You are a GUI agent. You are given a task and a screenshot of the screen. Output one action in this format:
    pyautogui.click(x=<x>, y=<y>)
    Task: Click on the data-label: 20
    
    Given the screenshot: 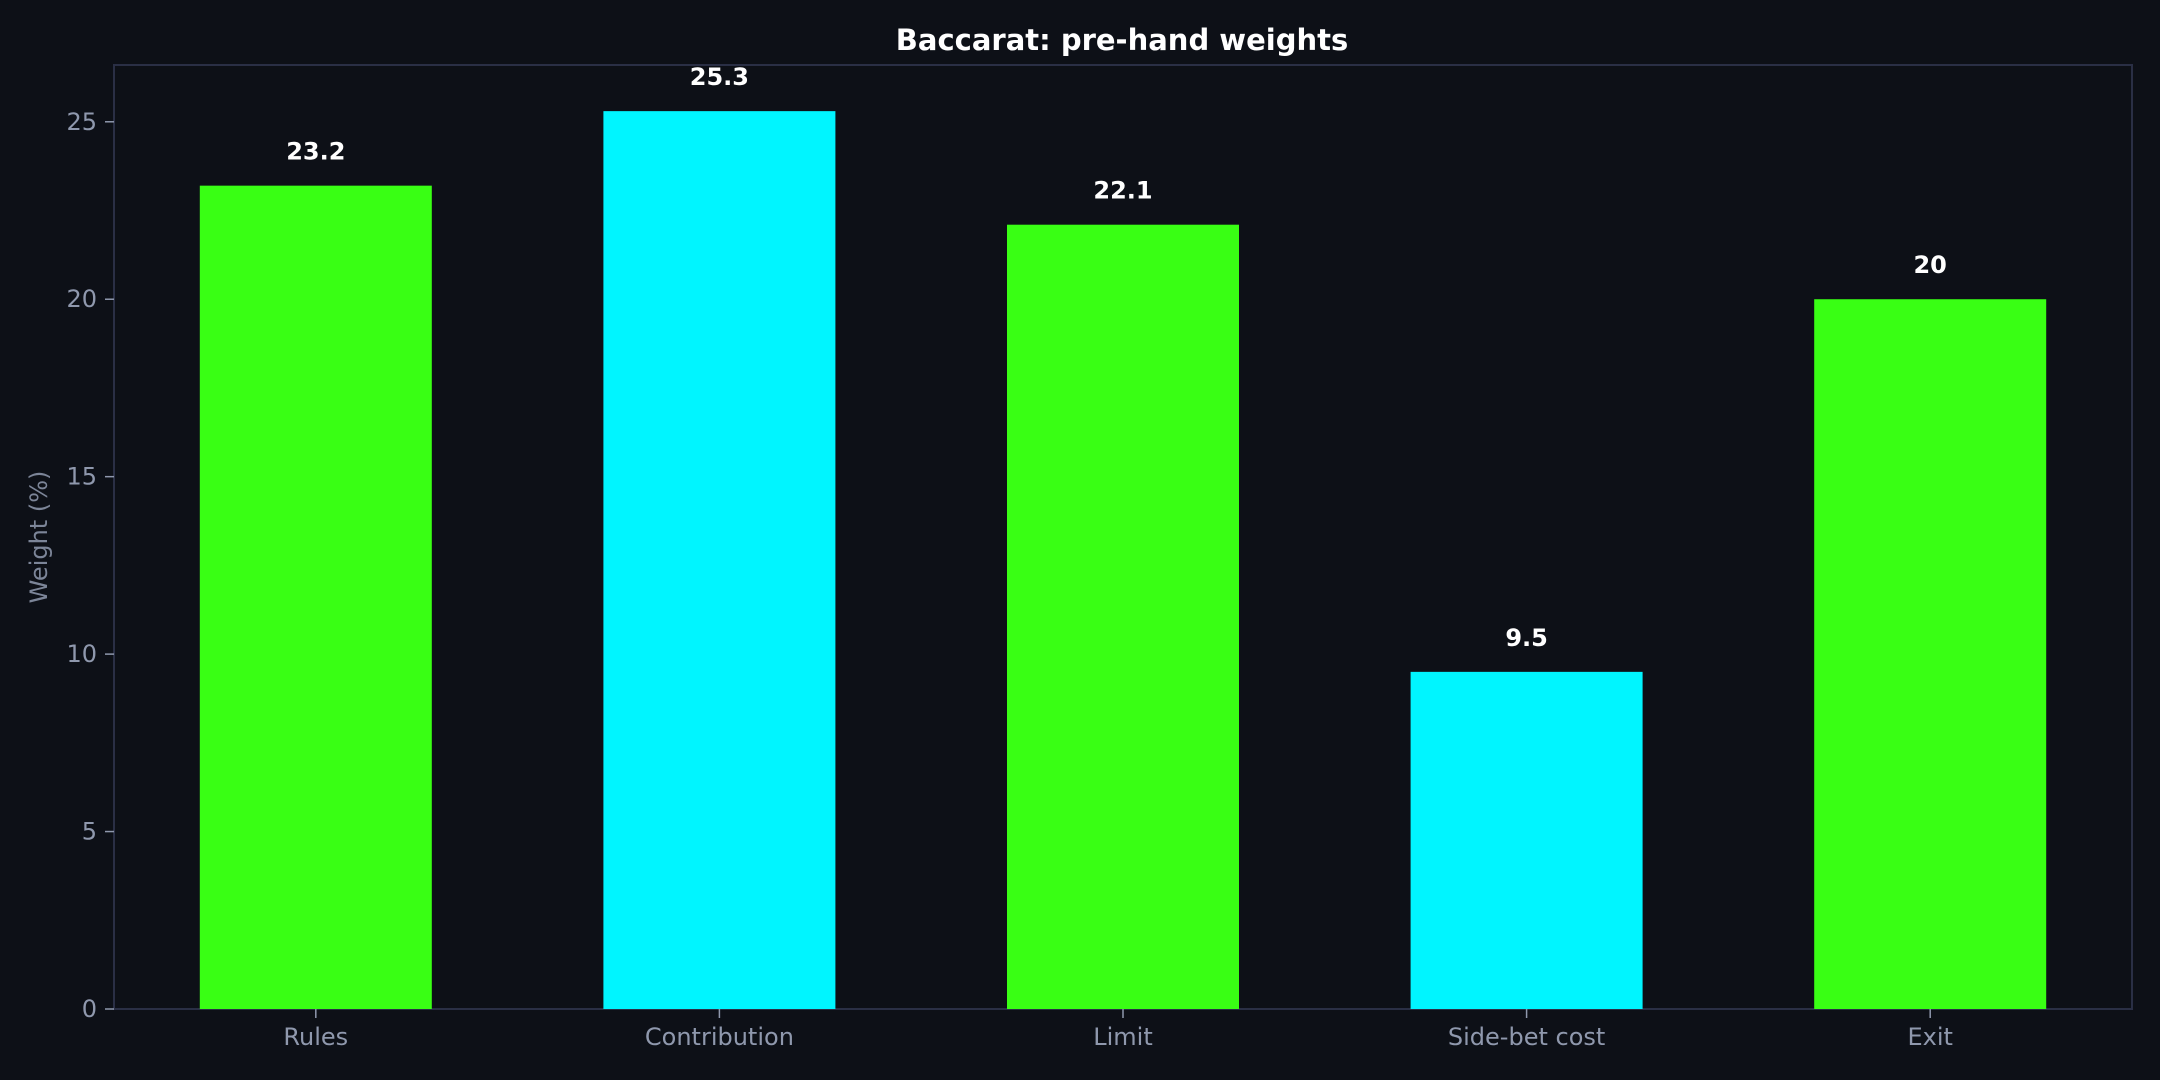 What is the action you would take?
    pyautogui.click(x=1929, y=265)
    